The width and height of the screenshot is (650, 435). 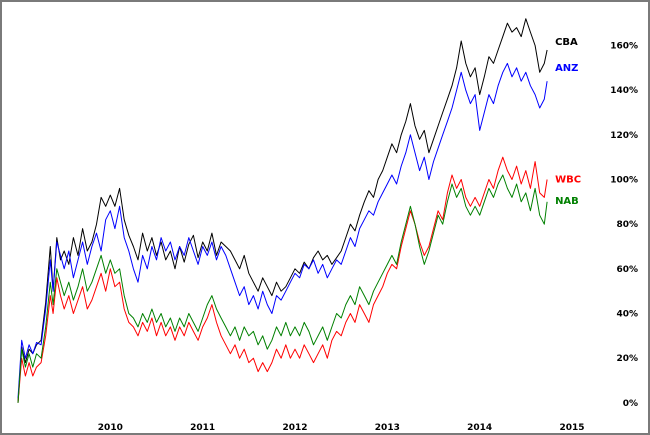 What do you see at coordinates (110, 428) in the screenshot?
I see `x-tick-label: 2010` at bounding box center [110, 428].